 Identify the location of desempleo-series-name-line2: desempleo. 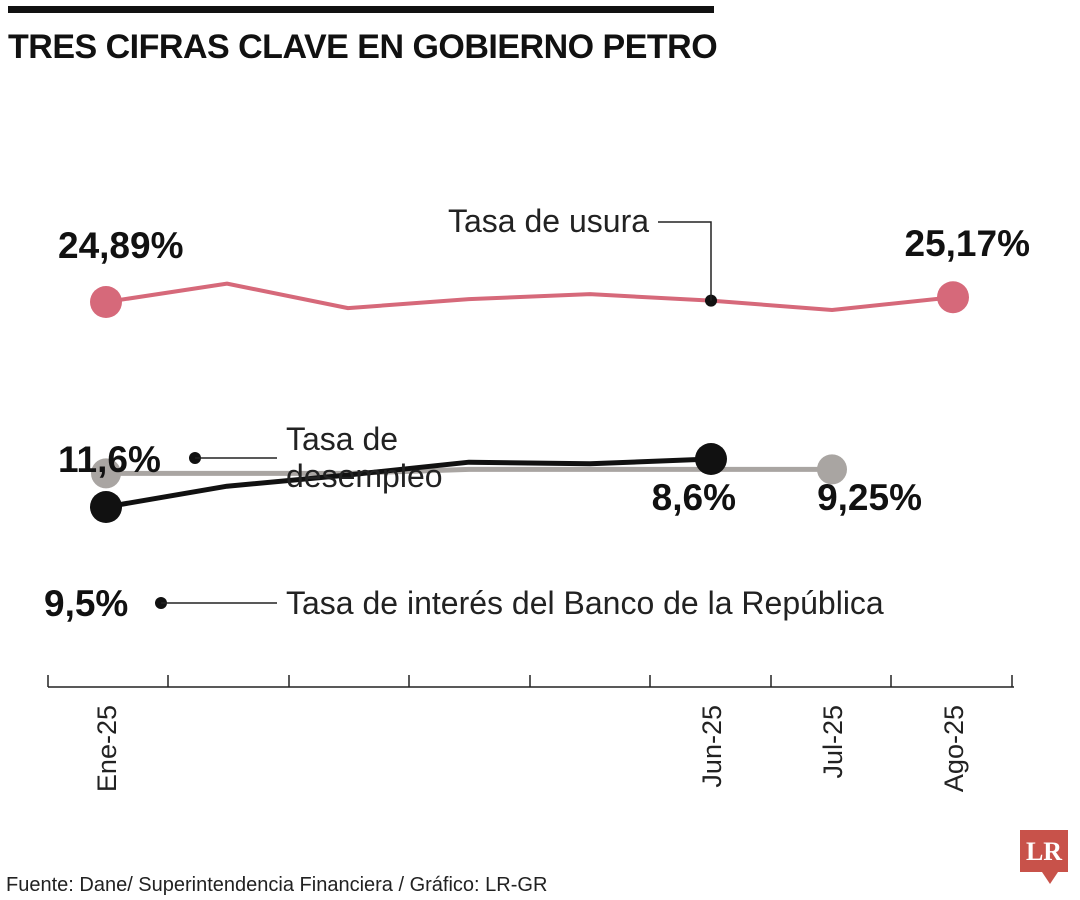
(364, 476).